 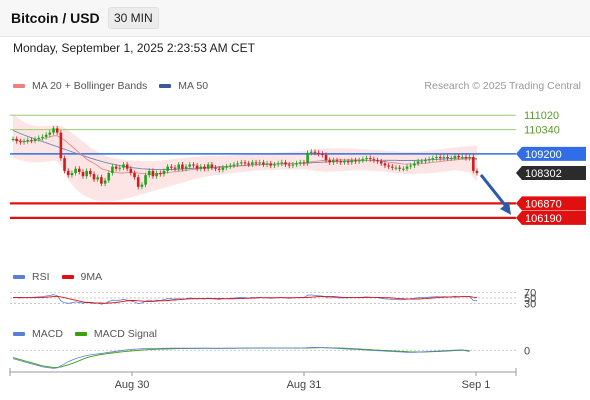 What do you see at coordinates (494, 192) in the screenshot?
I see `forecast-arrow` at bounding box center [494, 192].